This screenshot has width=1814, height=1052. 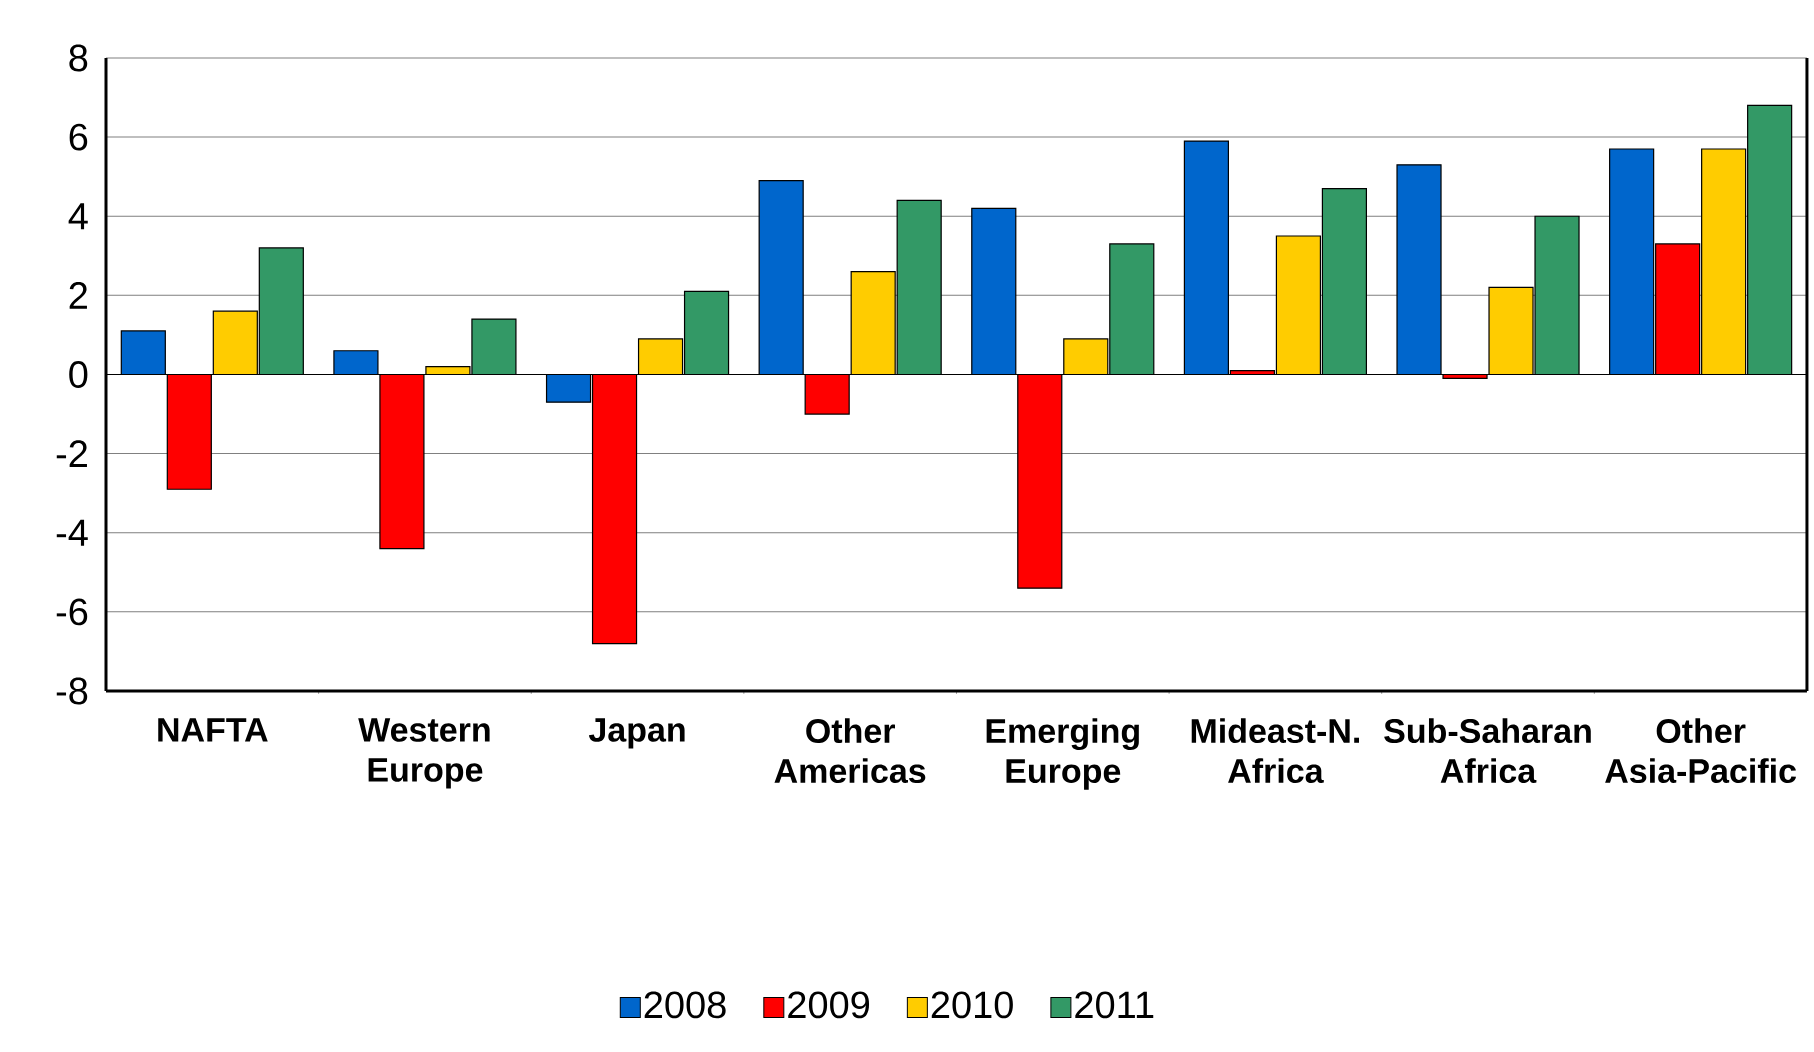 I want to click on y-tick-label: -6, so click(x=72, y=612).